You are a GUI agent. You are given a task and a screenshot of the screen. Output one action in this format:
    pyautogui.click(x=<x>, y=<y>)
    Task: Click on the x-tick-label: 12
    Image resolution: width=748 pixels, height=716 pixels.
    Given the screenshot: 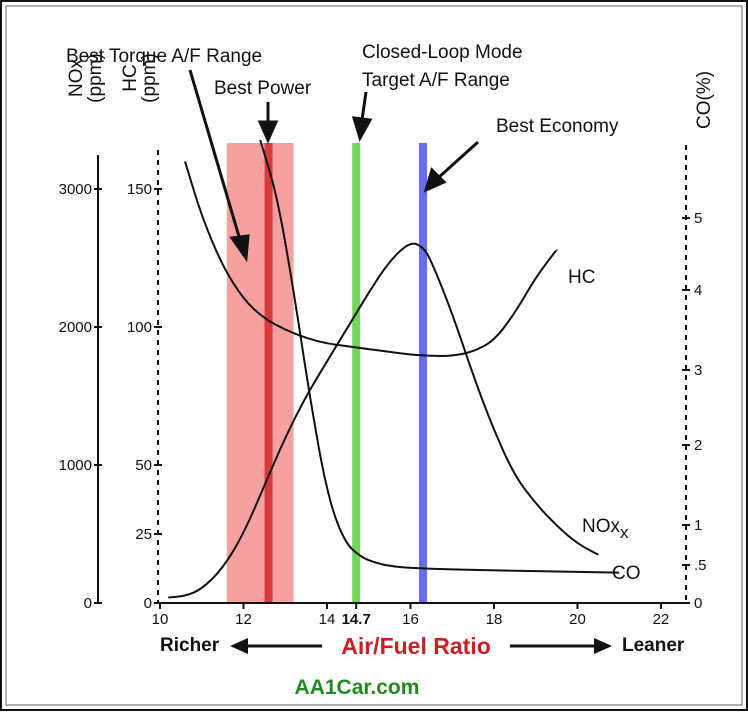 What is the action you would take?
    pyautogui.click(x=243, y=619)
    